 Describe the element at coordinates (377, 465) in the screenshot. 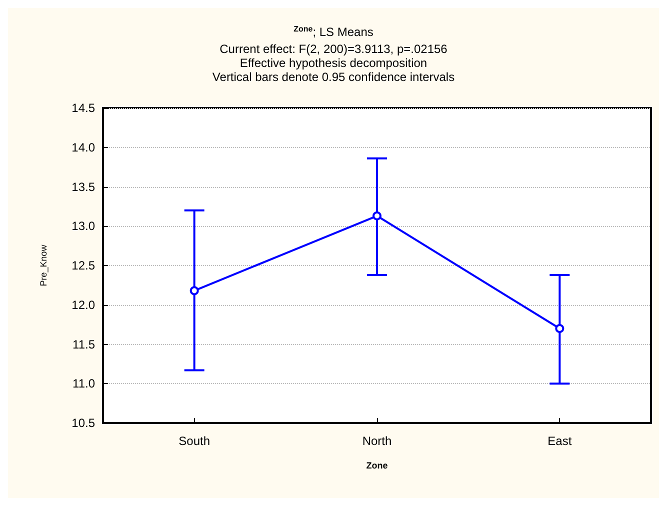

I see `x-axis-title: Zone` at that location.